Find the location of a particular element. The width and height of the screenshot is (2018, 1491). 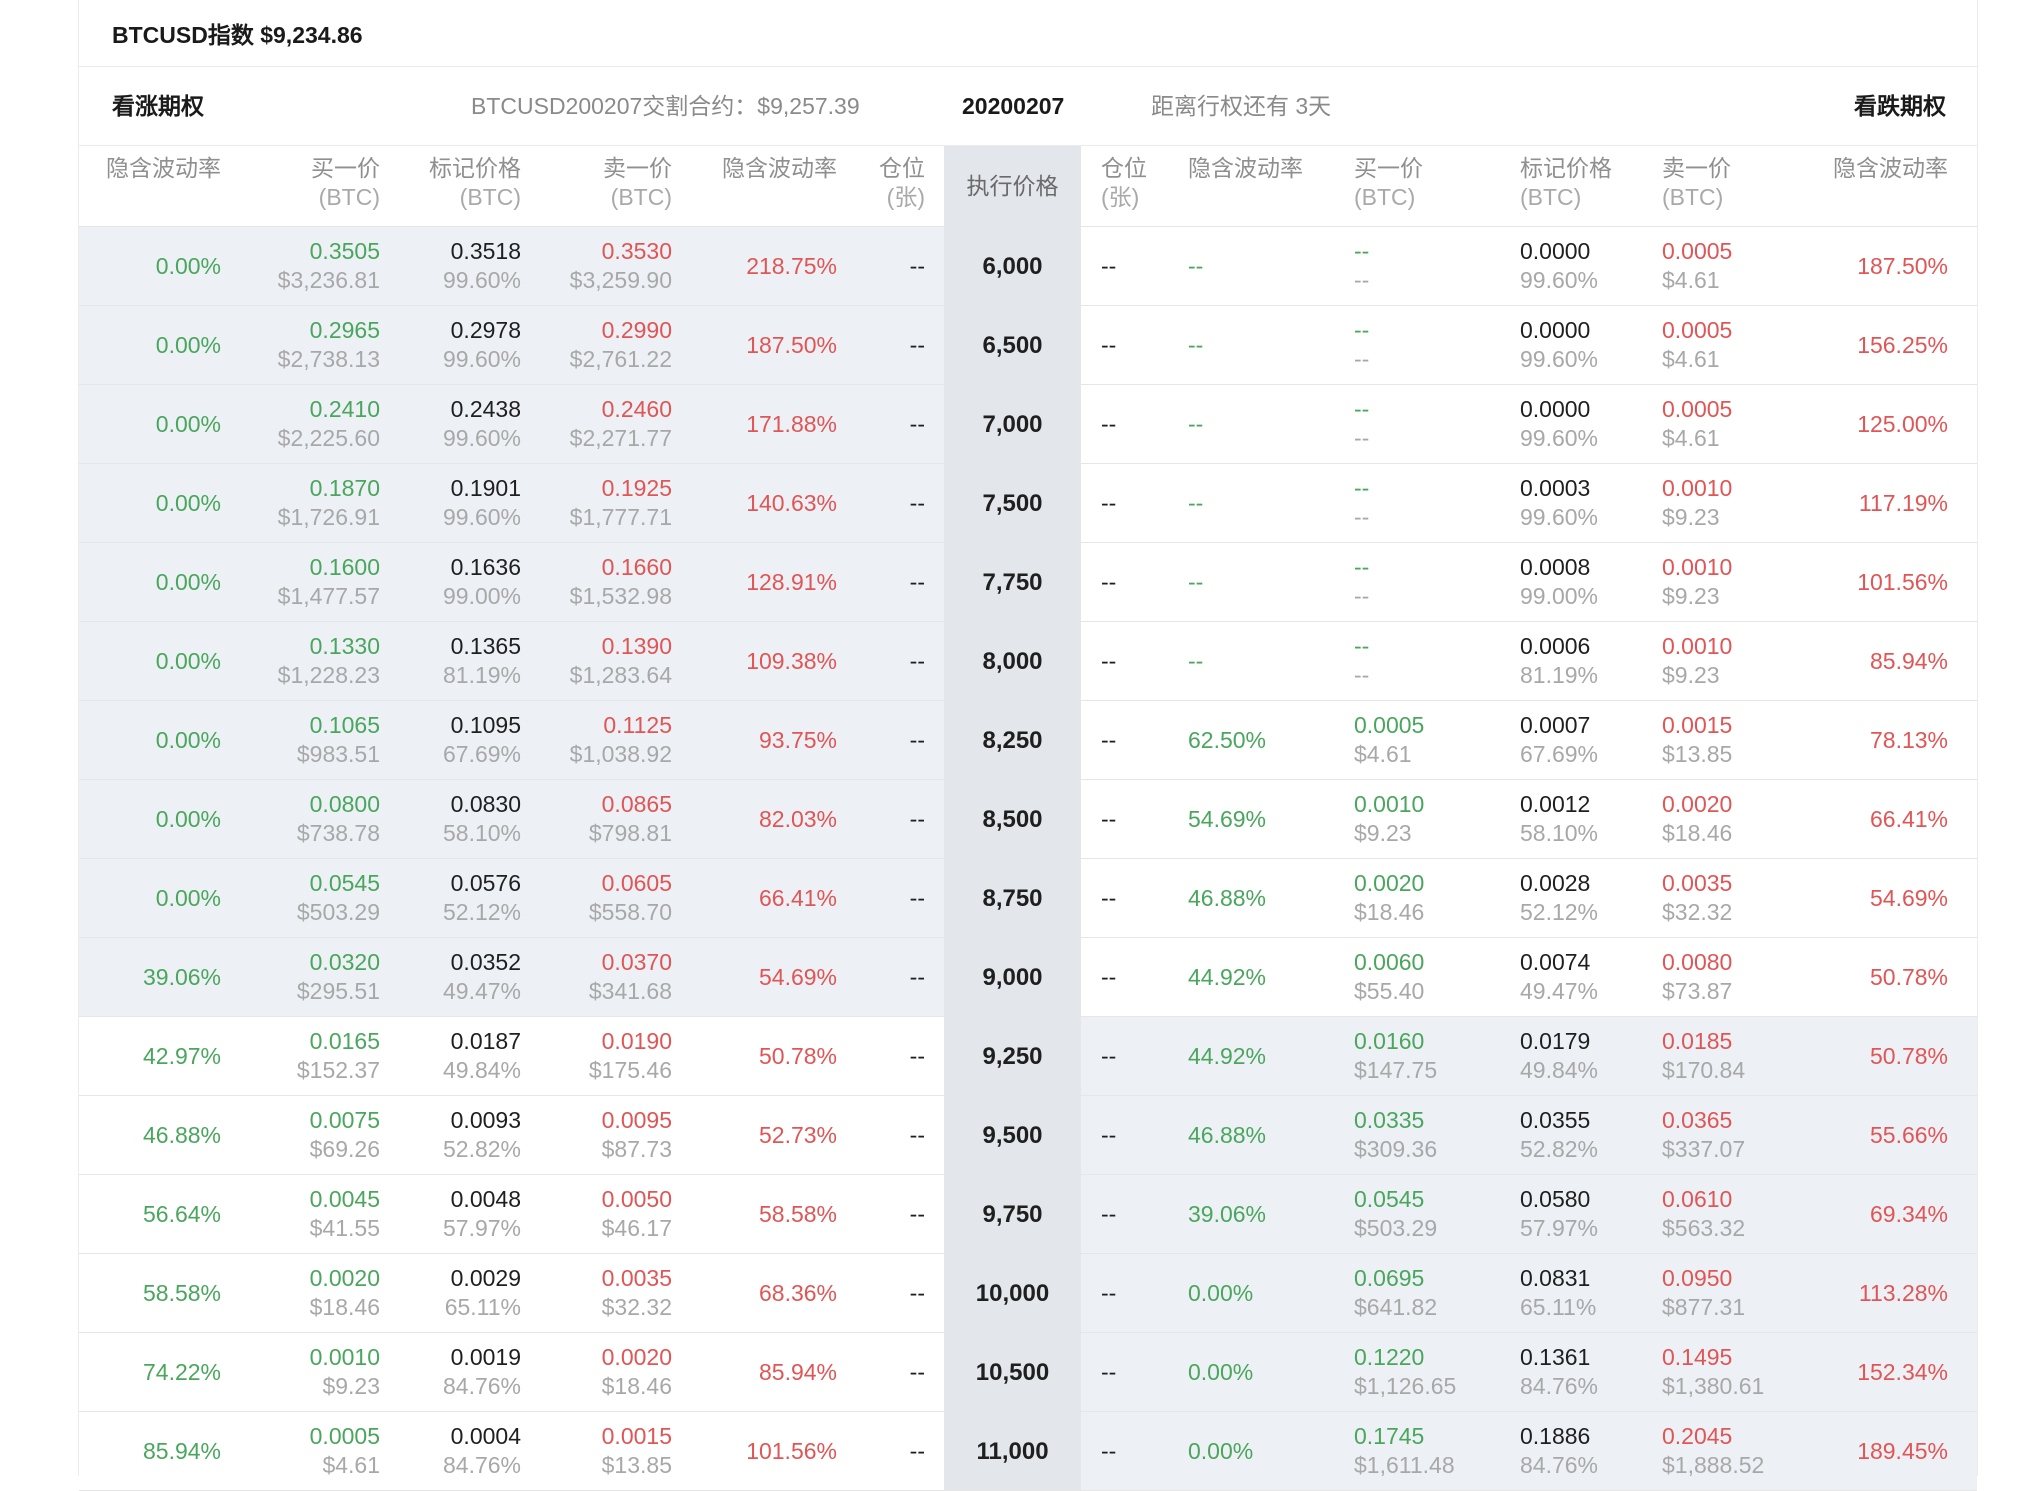

call-bid-price: 0.0165 is located at coordinates (344, 1041).